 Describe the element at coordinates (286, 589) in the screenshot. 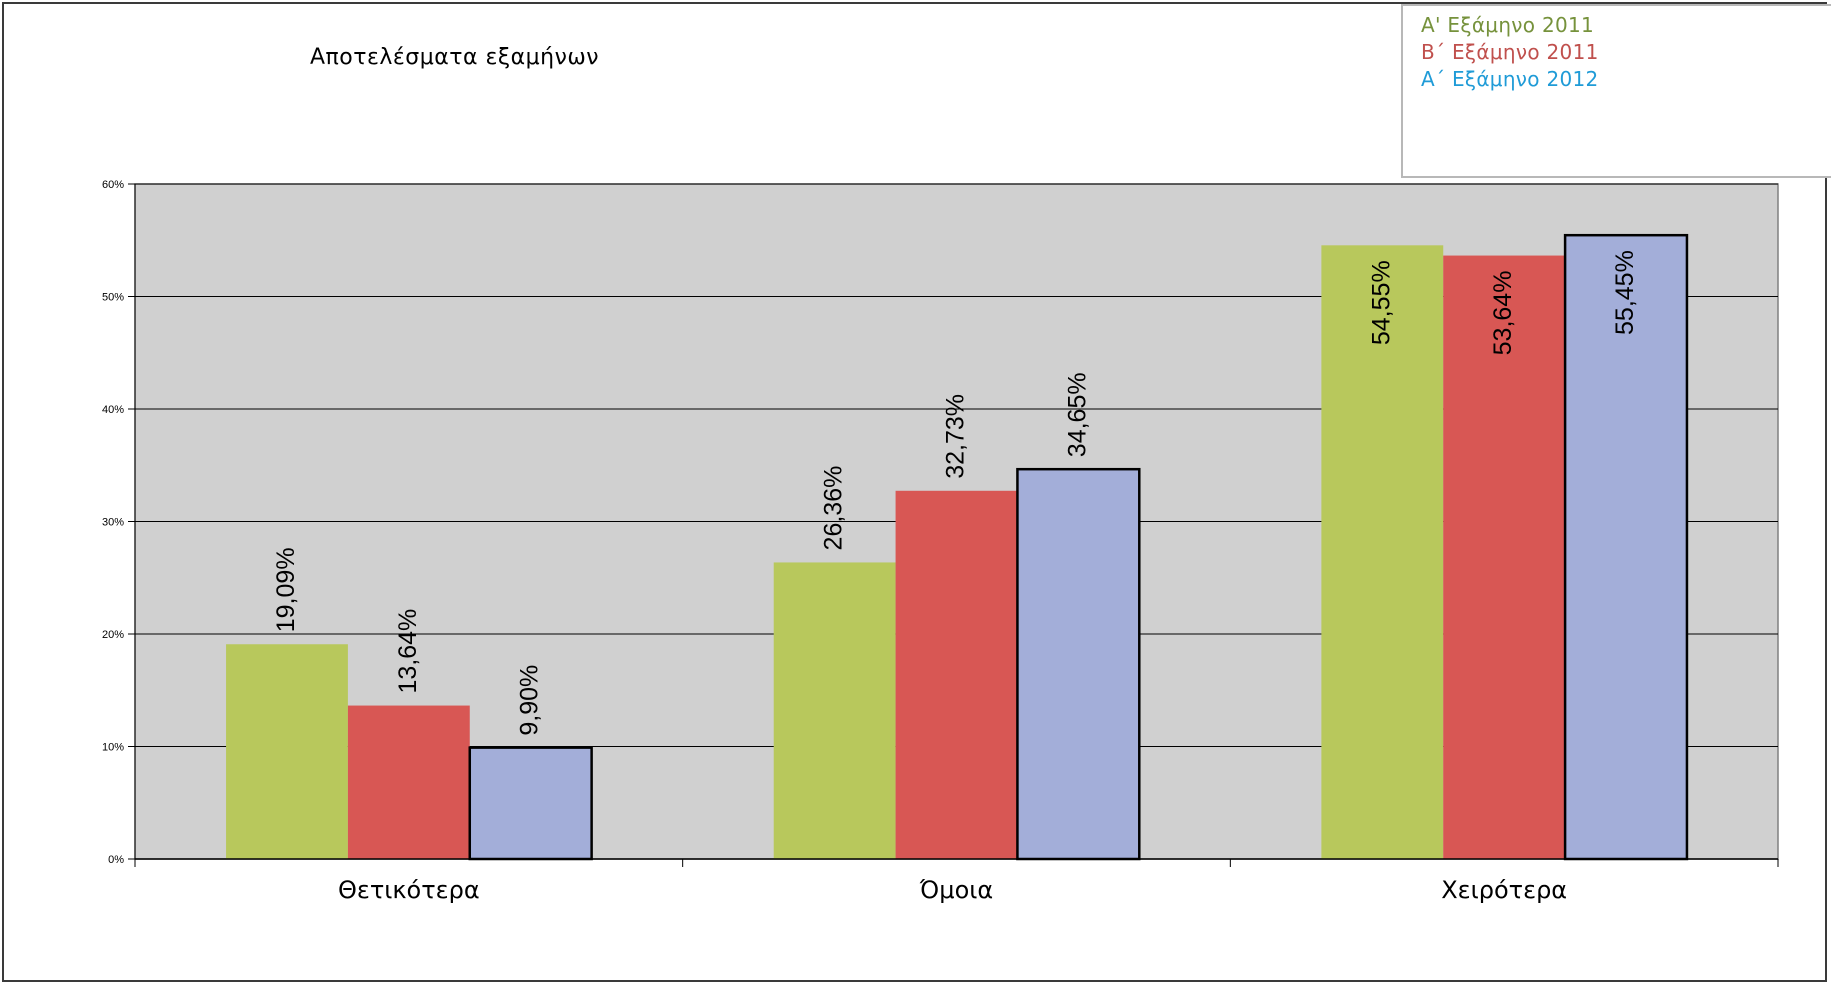

I see `data-label: 19,09%` at that location.